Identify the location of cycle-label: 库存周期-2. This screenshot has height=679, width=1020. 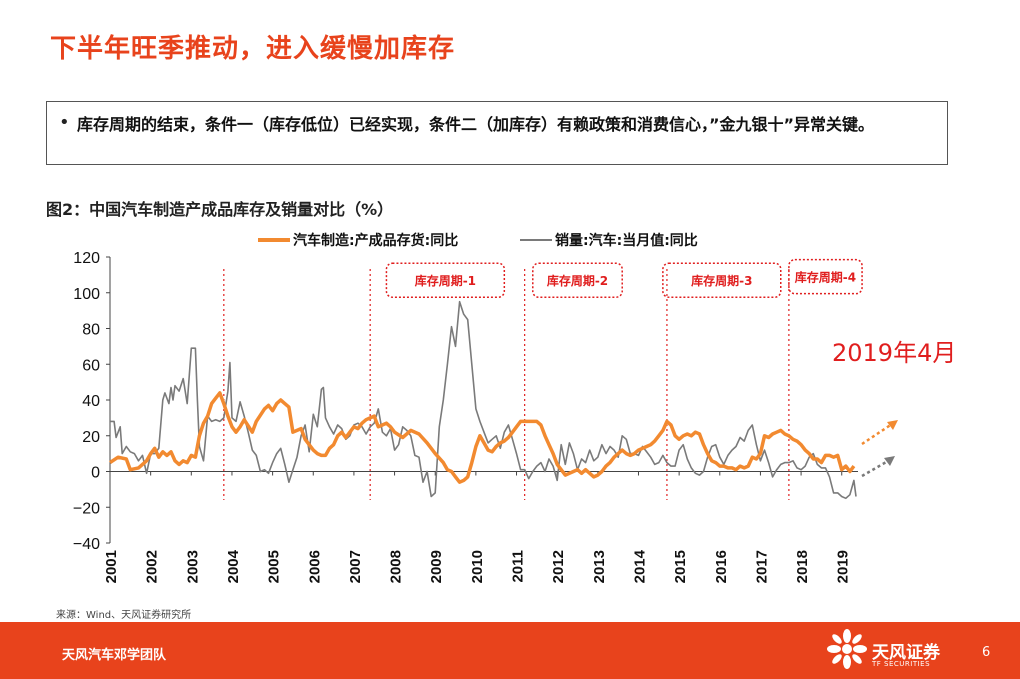
(577, 280).